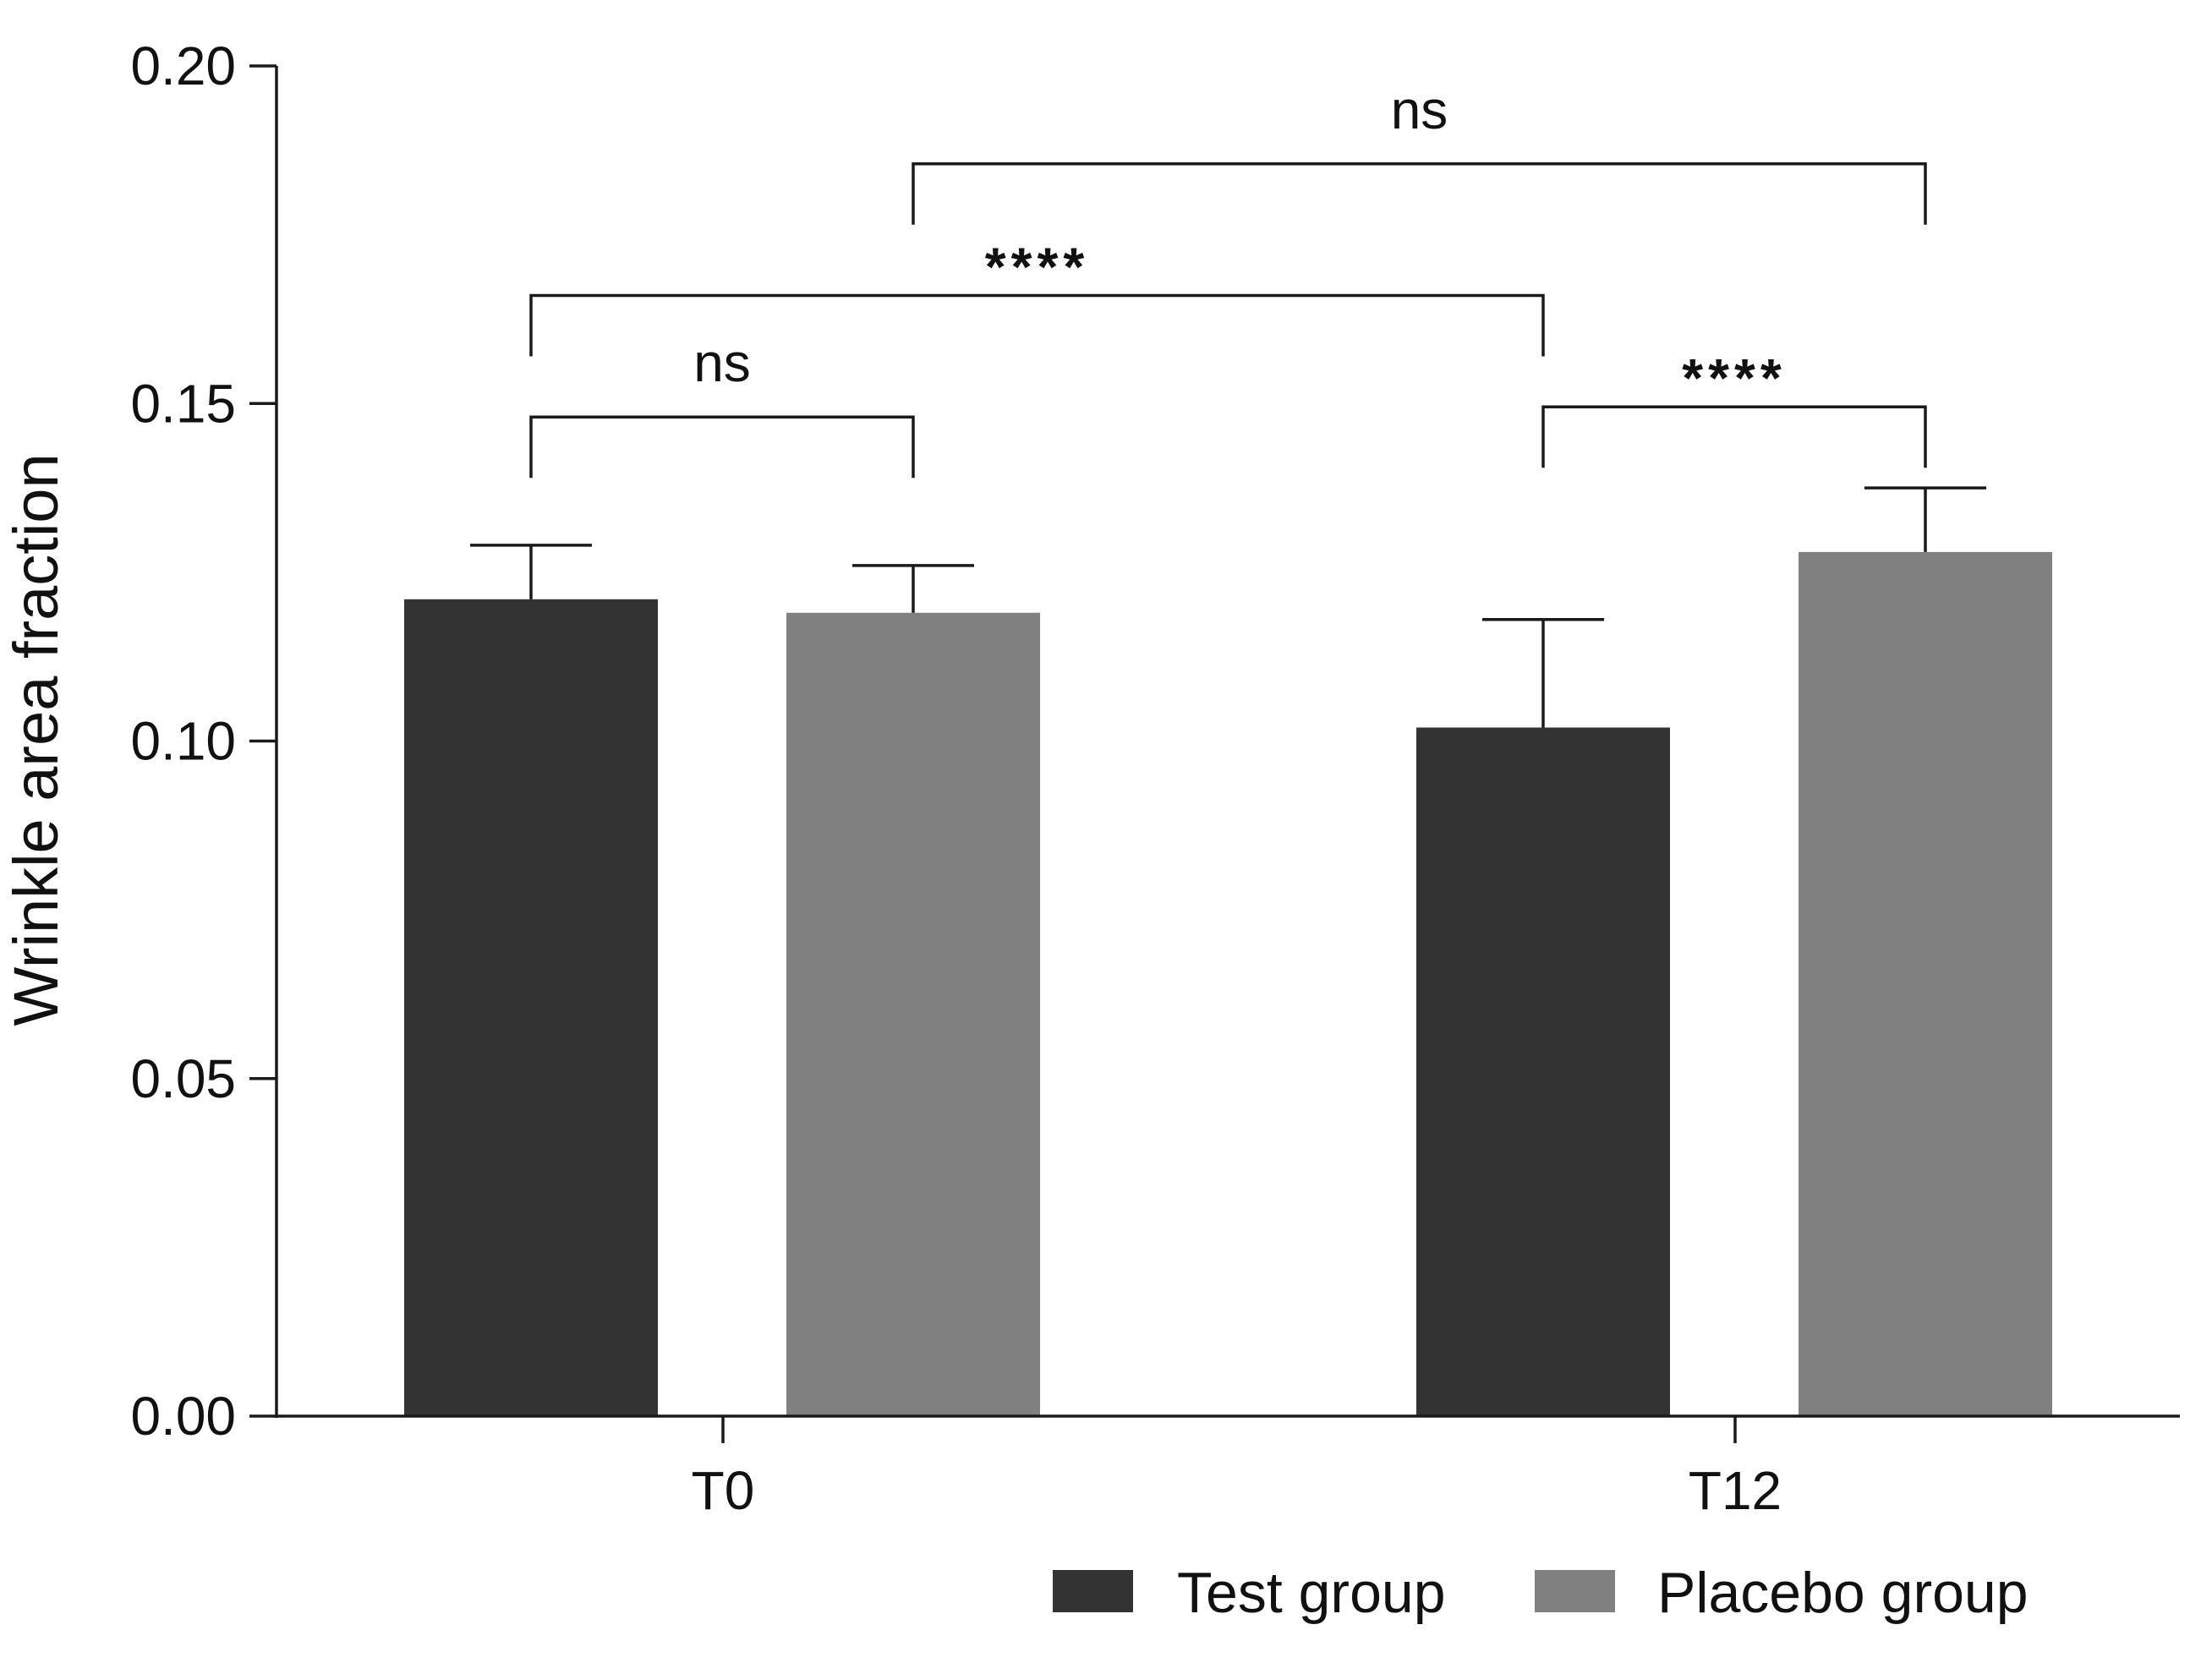 This screenshot has height=1663, width=2212. I want to click on y-tick-label: 0.05, so click(183, 1078).